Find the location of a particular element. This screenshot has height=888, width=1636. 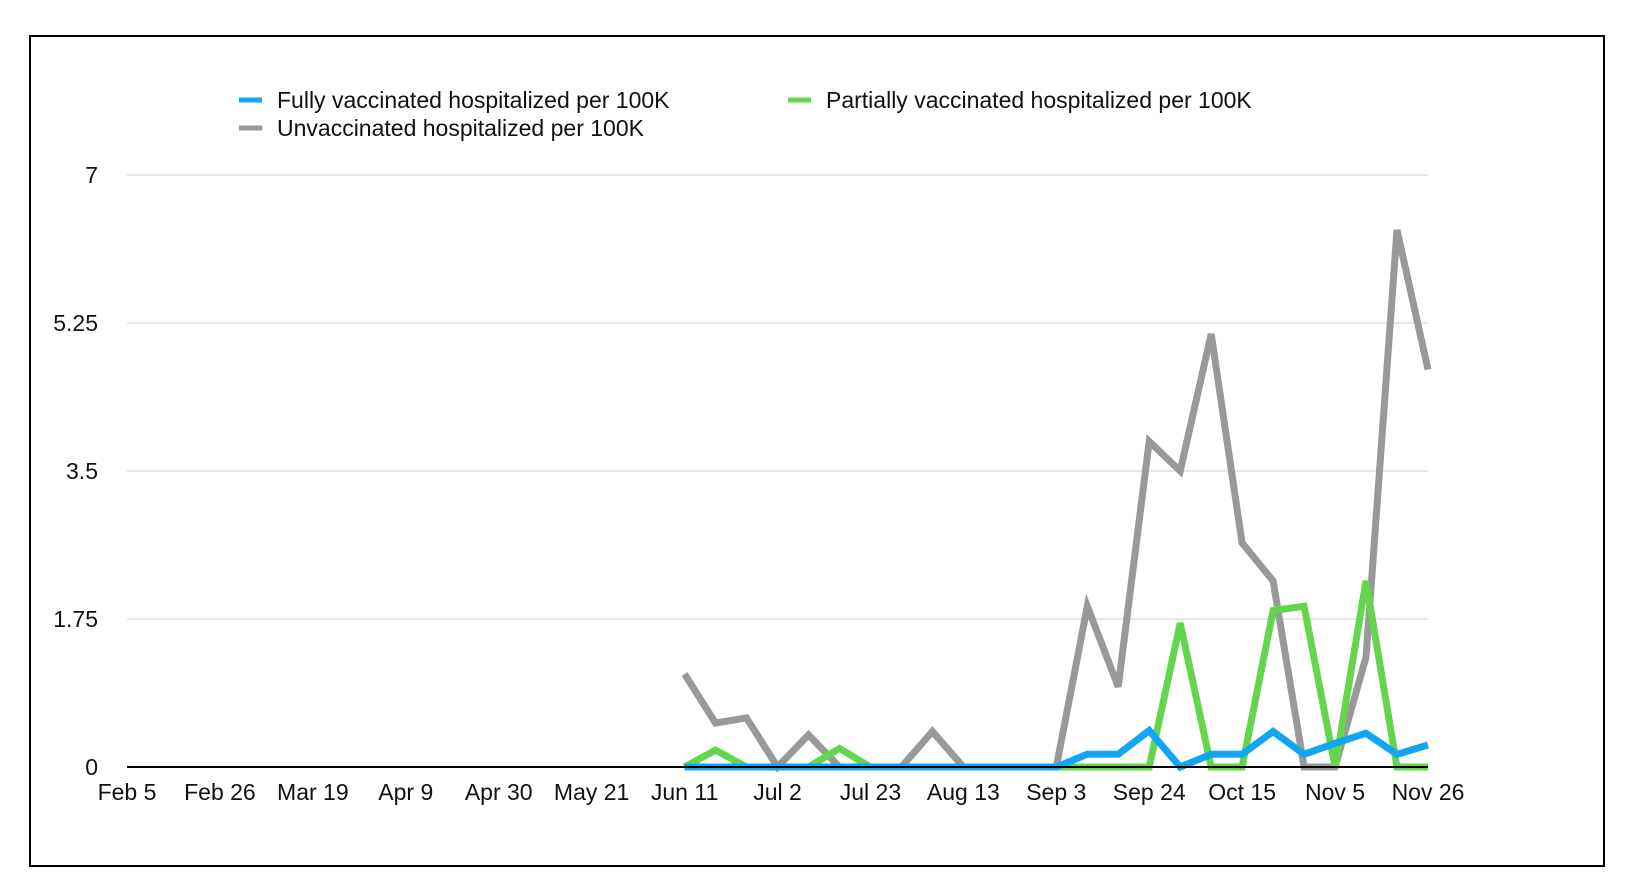

x-tick-label: May 21 is located at coordinates (591, 792).